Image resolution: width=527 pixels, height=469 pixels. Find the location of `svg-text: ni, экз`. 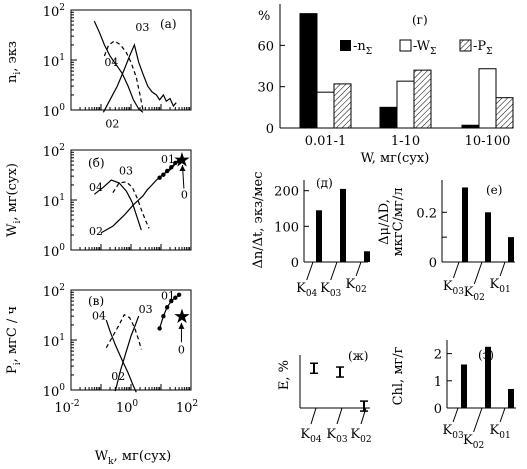

svg-text: ni, экз is located at coordinates (14, 62).